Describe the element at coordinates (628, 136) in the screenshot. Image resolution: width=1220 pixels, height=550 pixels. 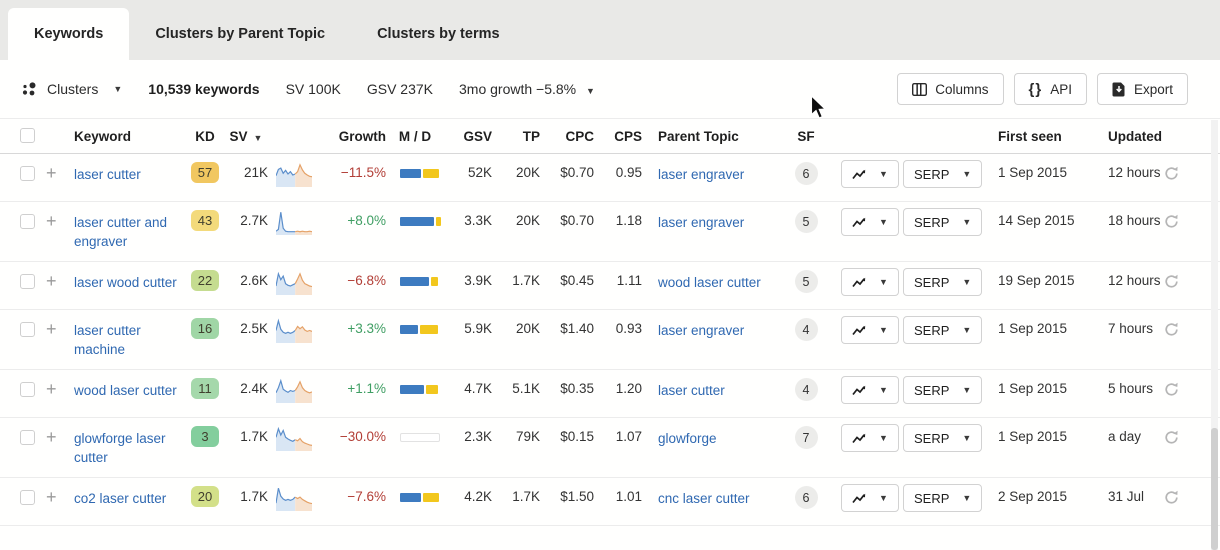
I see `header-cps: CPS` at that location.